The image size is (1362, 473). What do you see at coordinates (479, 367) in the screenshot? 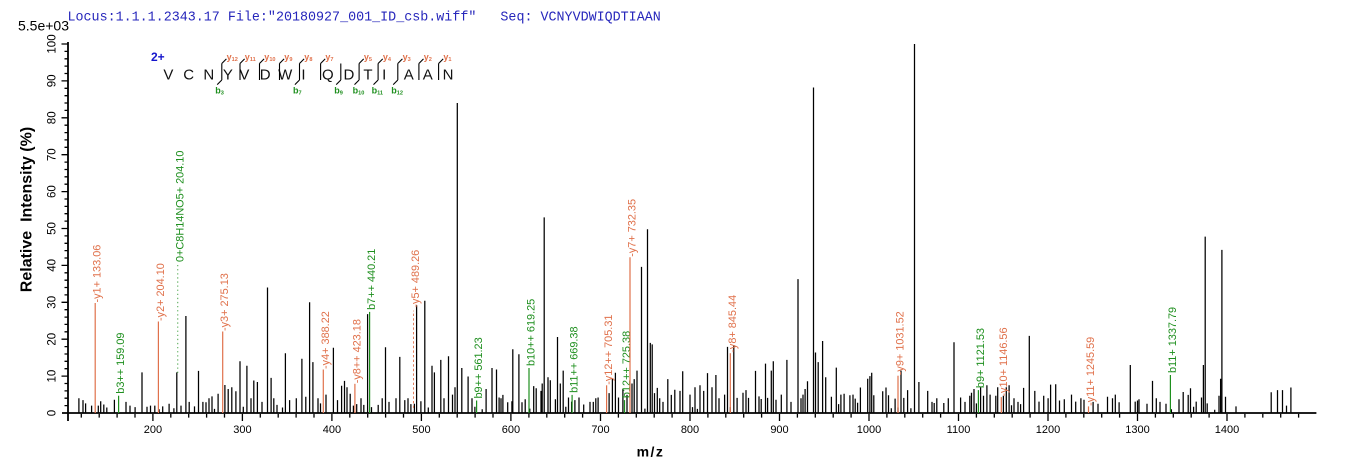
I see `svg-text: b9++ 561.23` at bounding box center [479, 367].